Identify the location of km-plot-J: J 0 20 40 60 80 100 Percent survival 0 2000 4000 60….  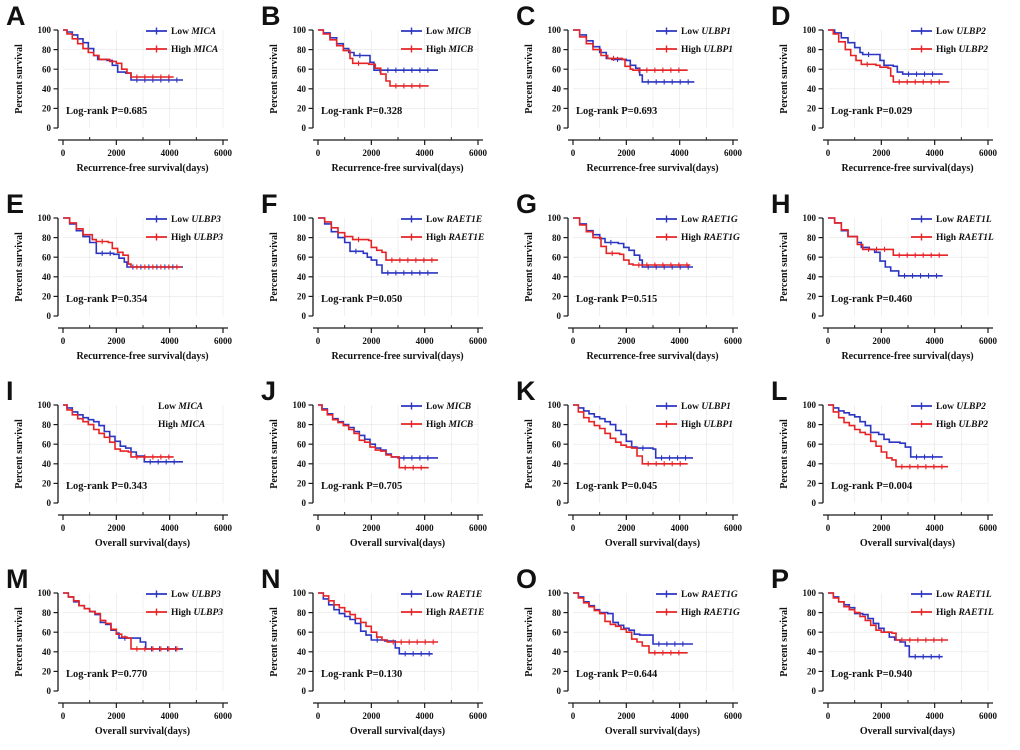
(374, 462).